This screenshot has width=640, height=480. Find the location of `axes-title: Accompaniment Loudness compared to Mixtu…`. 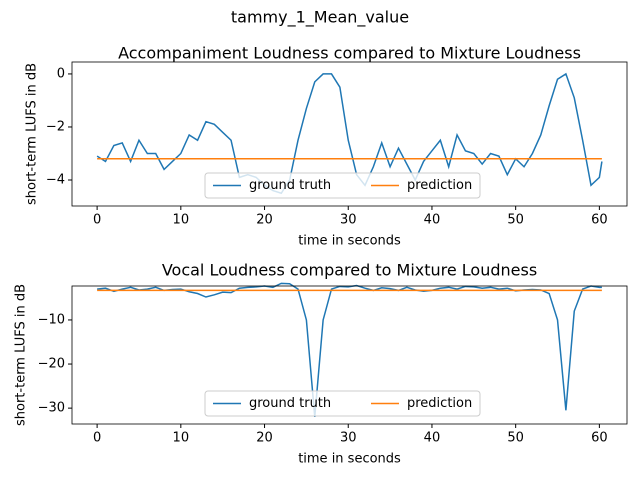

axes-title: Accompaniment Loudness compared to Mixtu… is located at coordinates (349, 53).